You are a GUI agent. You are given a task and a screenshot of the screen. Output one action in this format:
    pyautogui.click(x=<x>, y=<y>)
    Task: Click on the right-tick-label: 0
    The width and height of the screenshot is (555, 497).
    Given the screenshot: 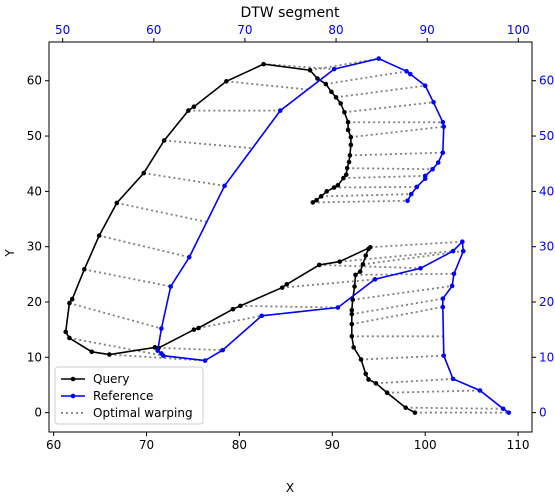 What is the action you would take?
    pyautogui.click(x=543, y=413)
    